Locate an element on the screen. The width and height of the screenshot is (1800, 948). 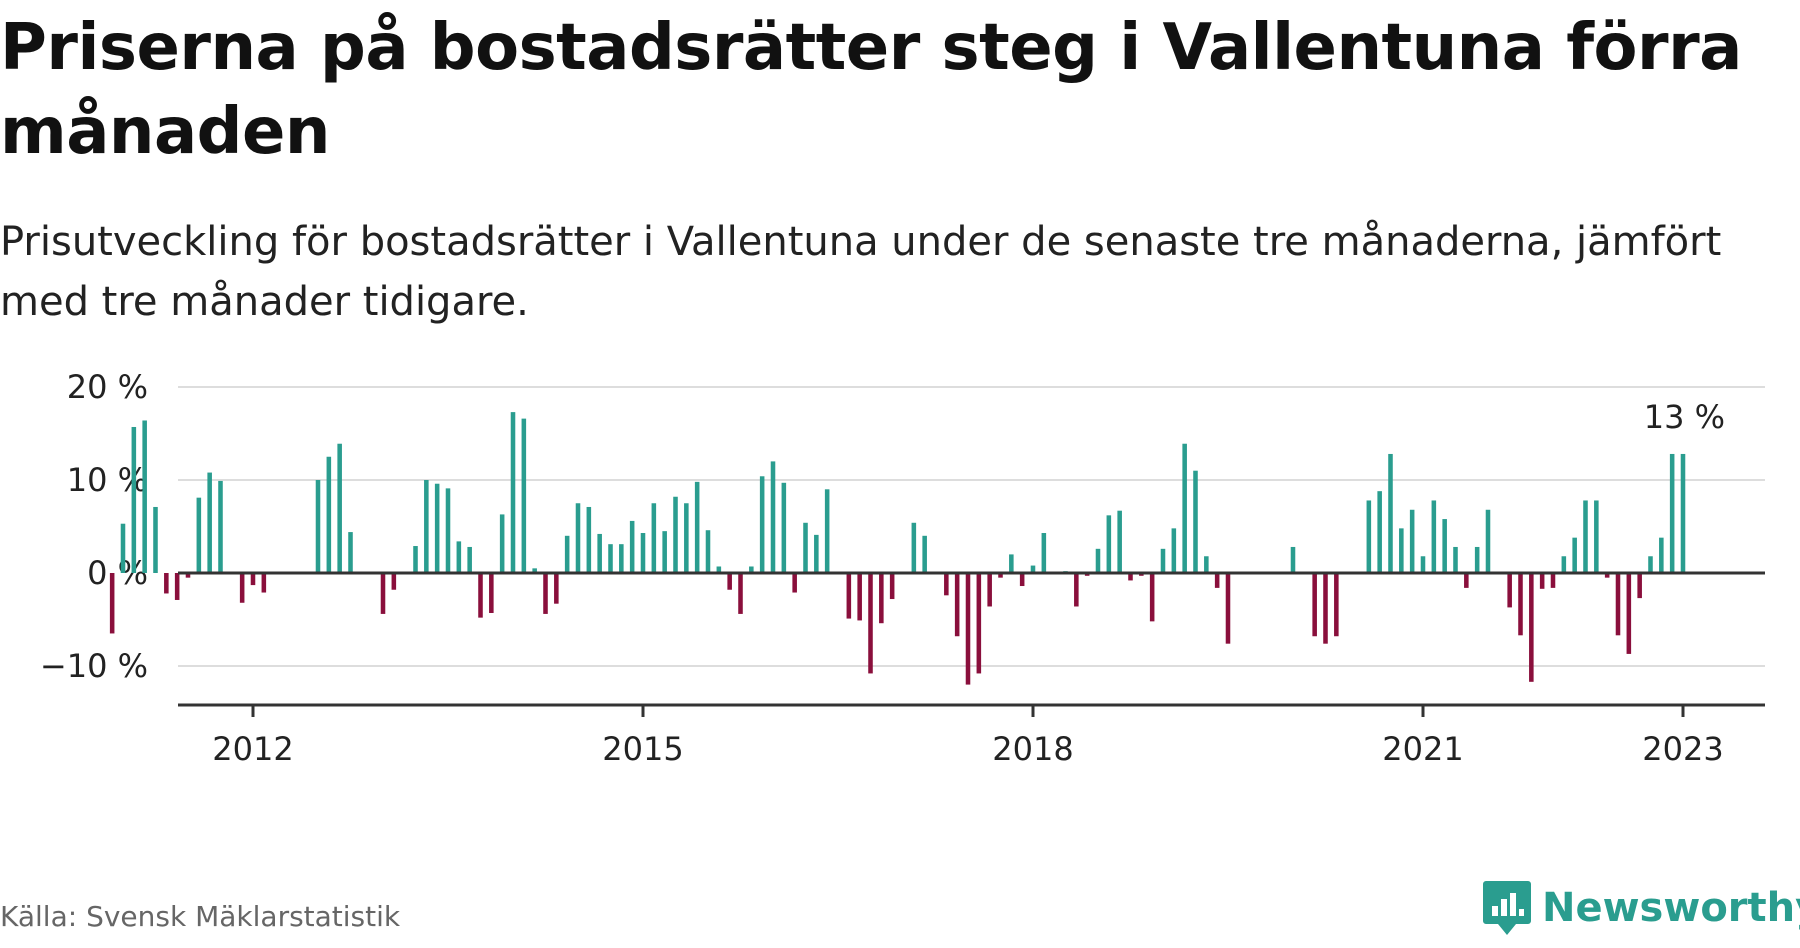
y-tick-label: 20 % is located at coordinates (107, 387).